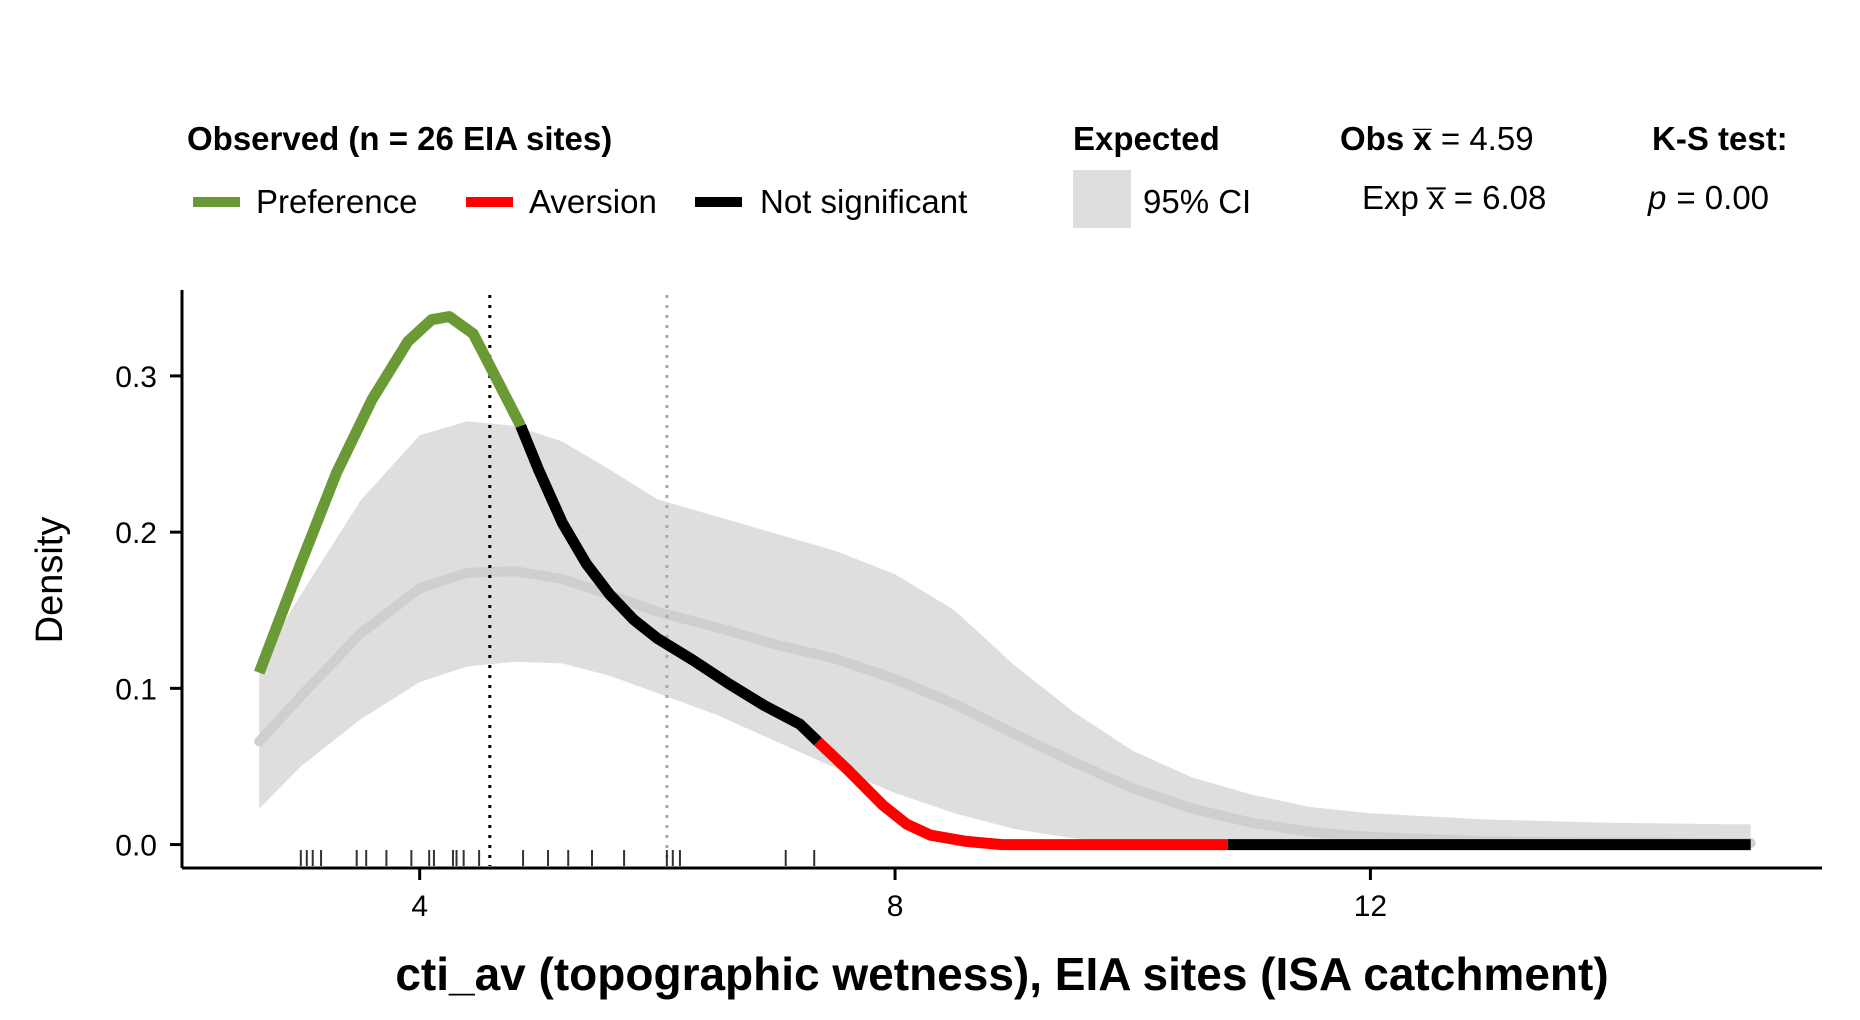 This screenshot has width=1860, height=1020. Describe the element at coordinates (1146, 138) in the screenshot. I see `legend-expected-title: Expected` at that location.